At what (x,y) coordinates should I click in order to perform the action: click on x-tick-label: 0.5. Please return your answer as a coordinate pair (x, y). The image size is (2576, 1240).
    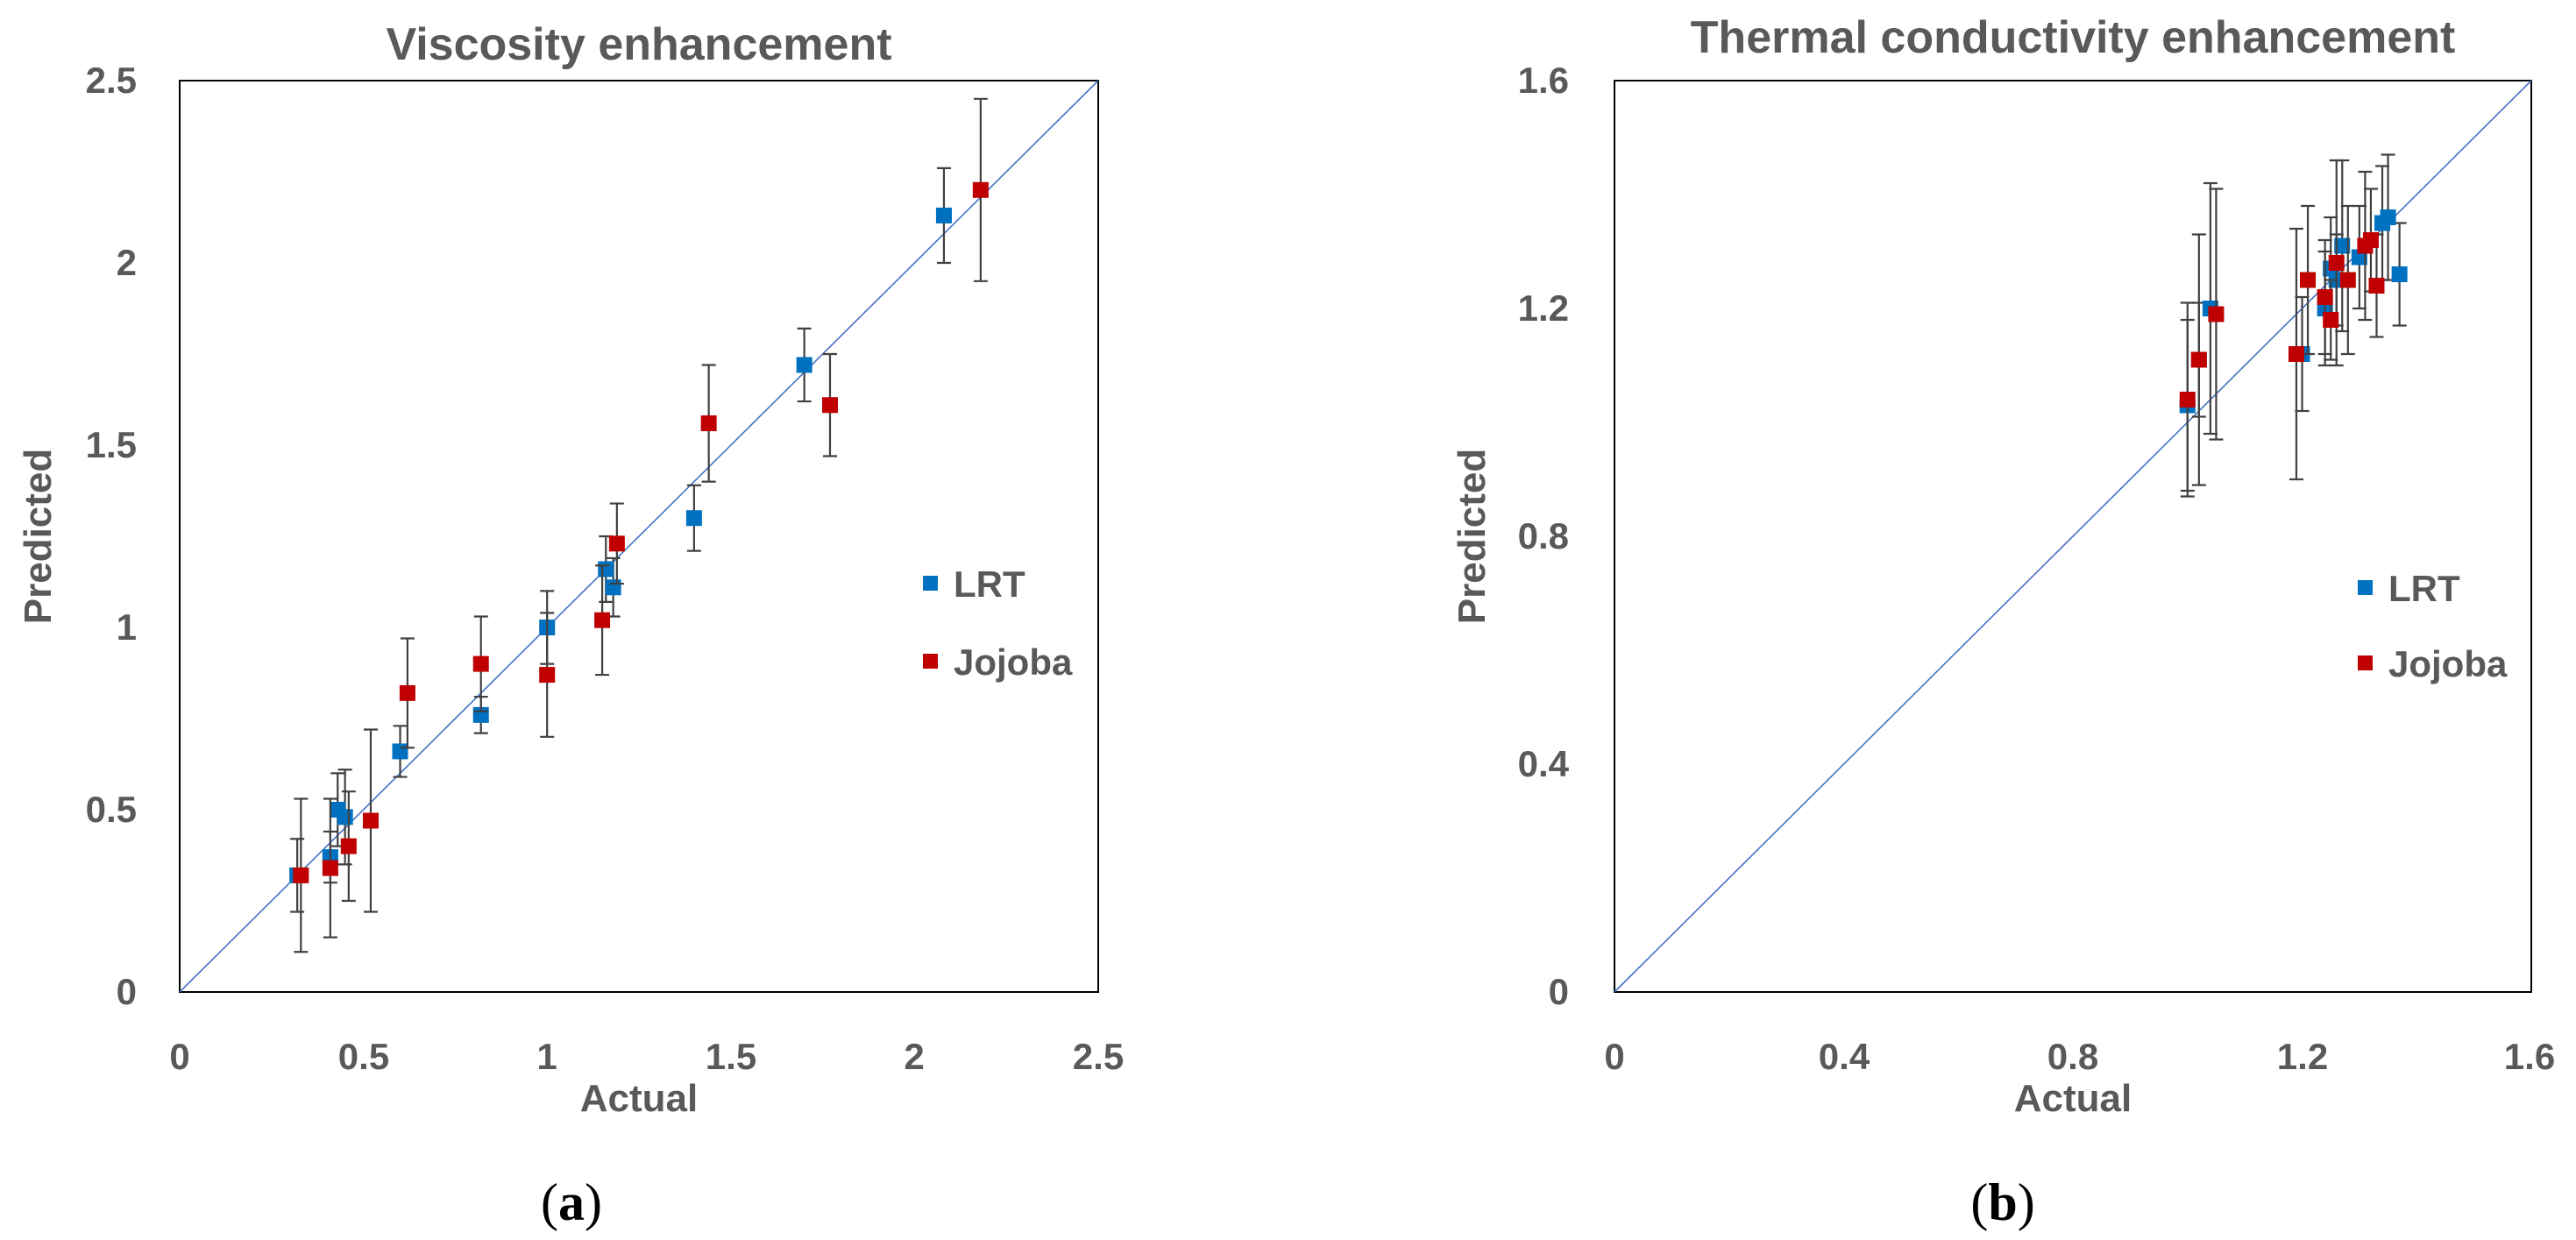
    Looking at the image, I should click on (363, 1056).